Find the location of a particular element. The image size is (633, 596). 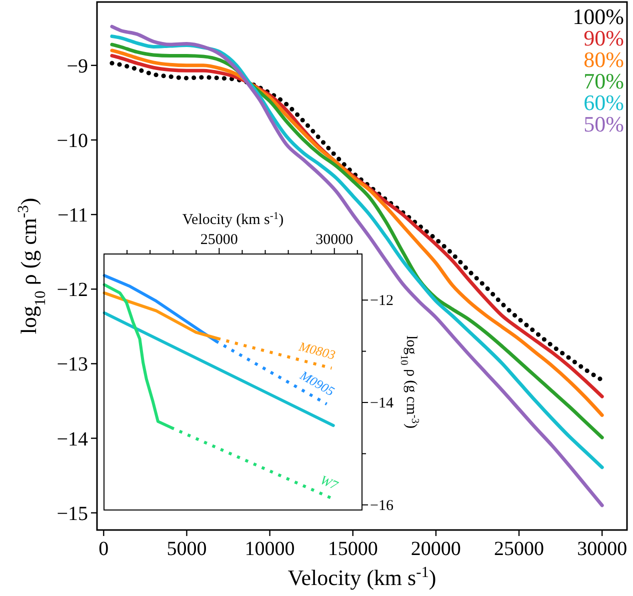

text: M0803 is located at coordinates (317, 350).